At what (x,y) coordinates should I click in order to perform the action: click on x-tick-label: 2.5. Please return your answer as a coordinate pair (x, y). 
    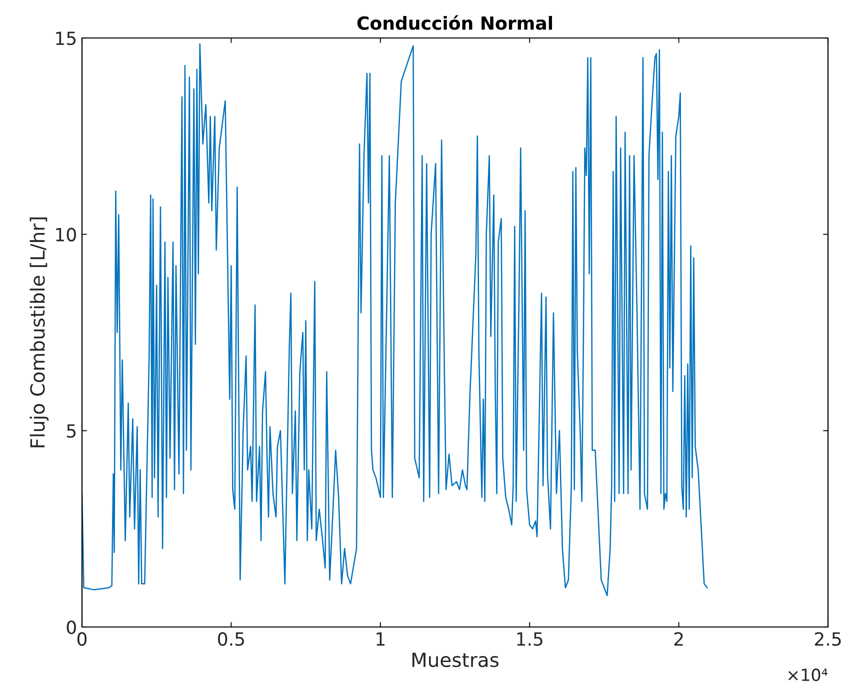
    Looking at the image, I should click on (827, 639).